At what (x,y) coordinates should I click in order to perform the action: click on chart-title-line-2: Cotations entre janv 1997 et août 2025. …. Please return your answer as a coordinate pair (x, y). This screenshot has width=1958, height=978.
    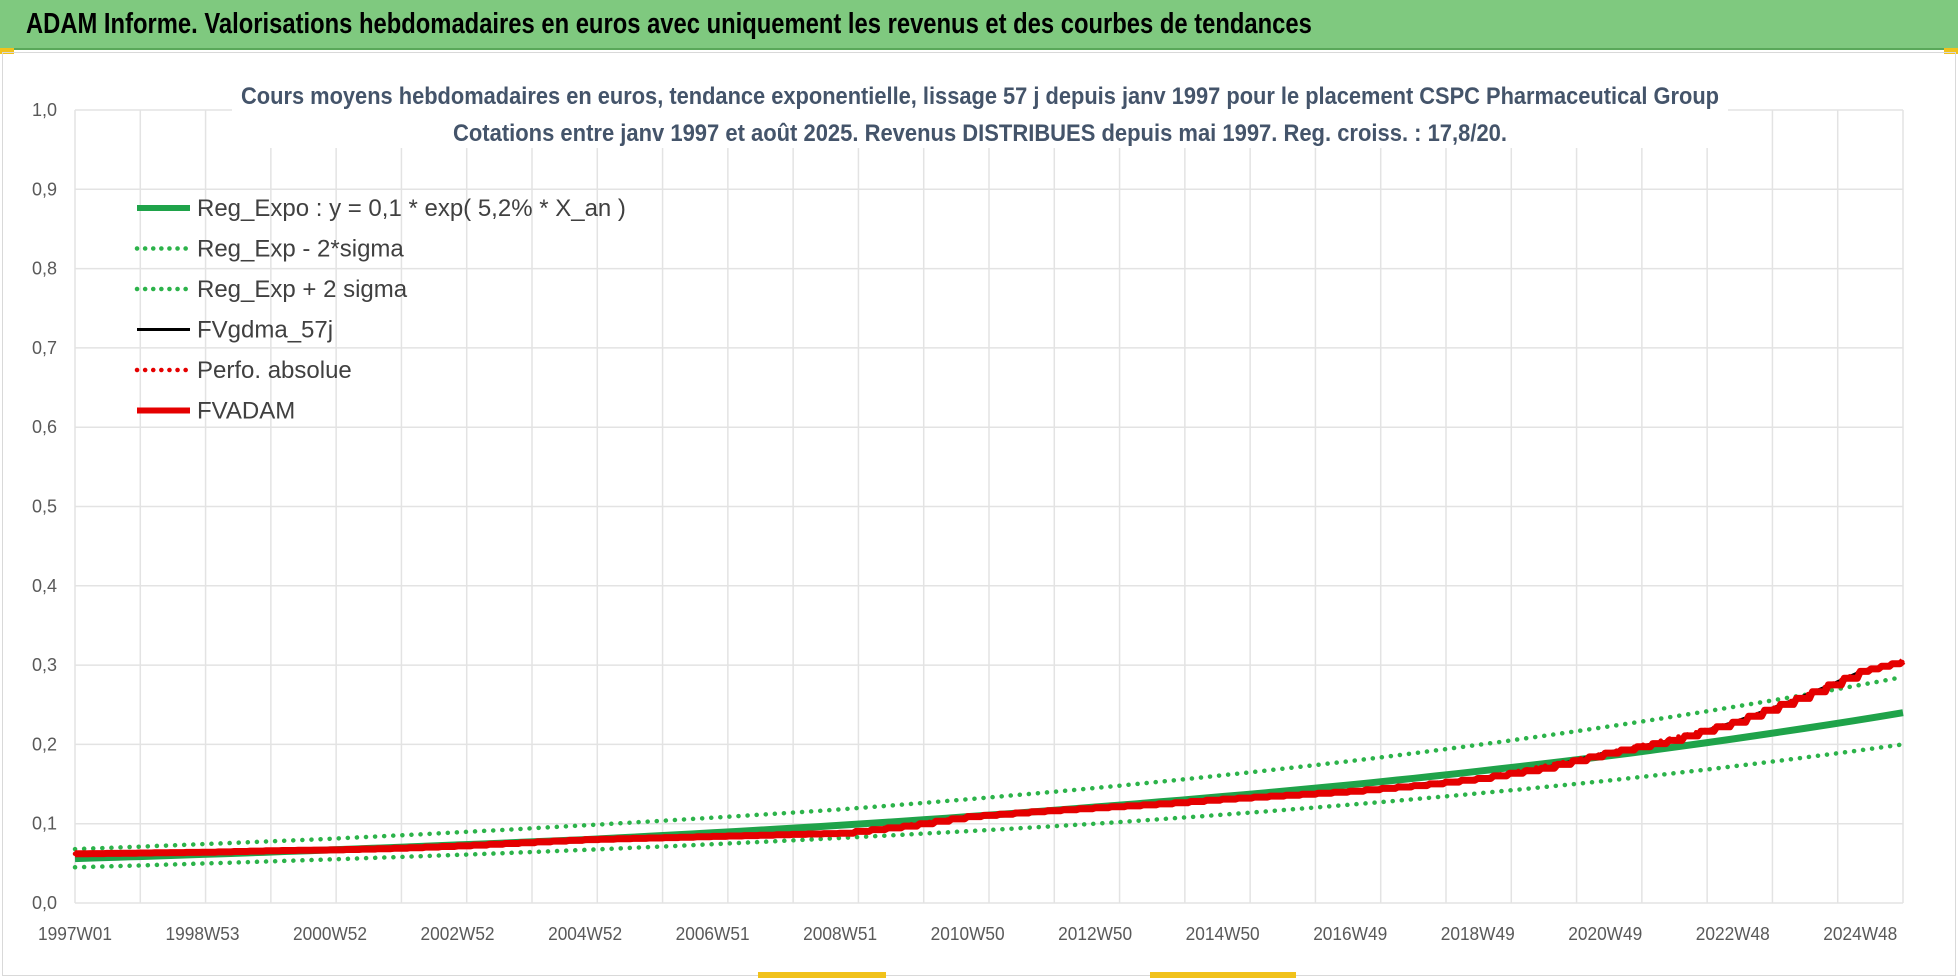
    Looking at the image, I should click on (980, 133).